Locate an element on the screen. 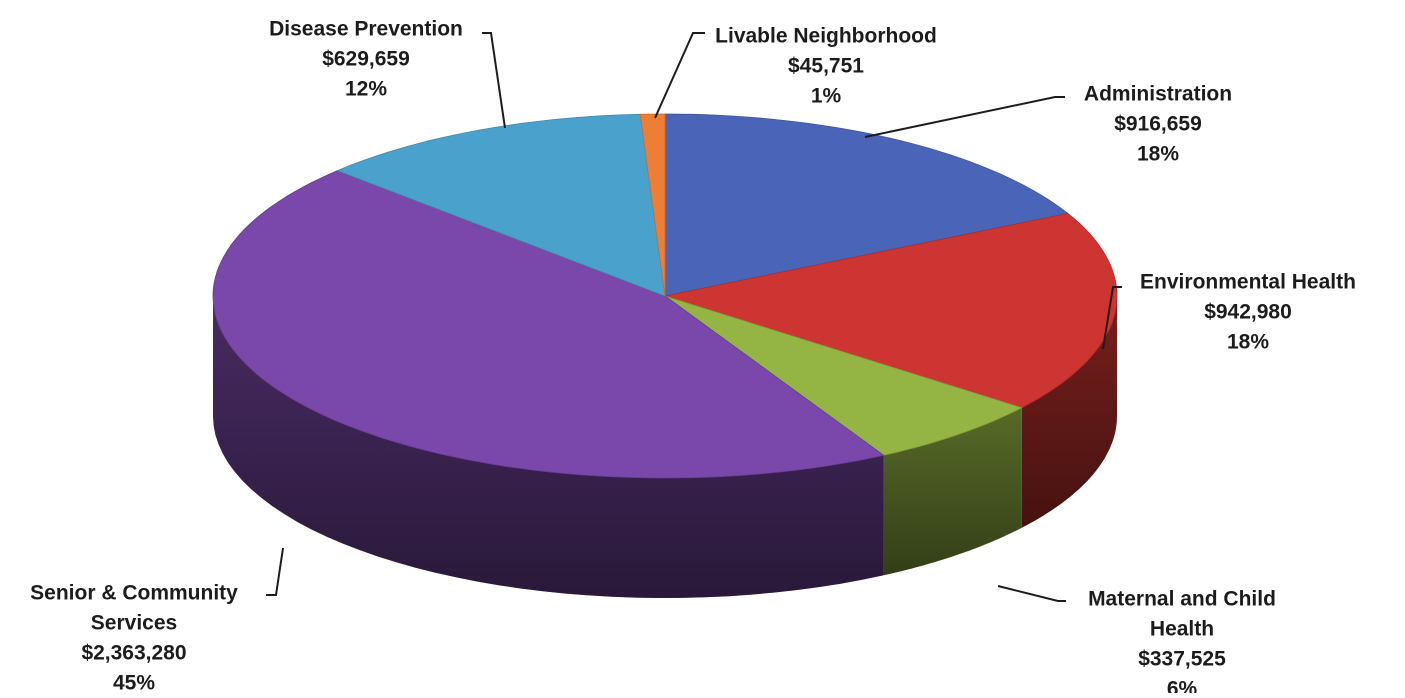 The width and height of the screenshot is (1405, 698). slice-label-0-percent: 18% is located at coordinates (1158, 154).